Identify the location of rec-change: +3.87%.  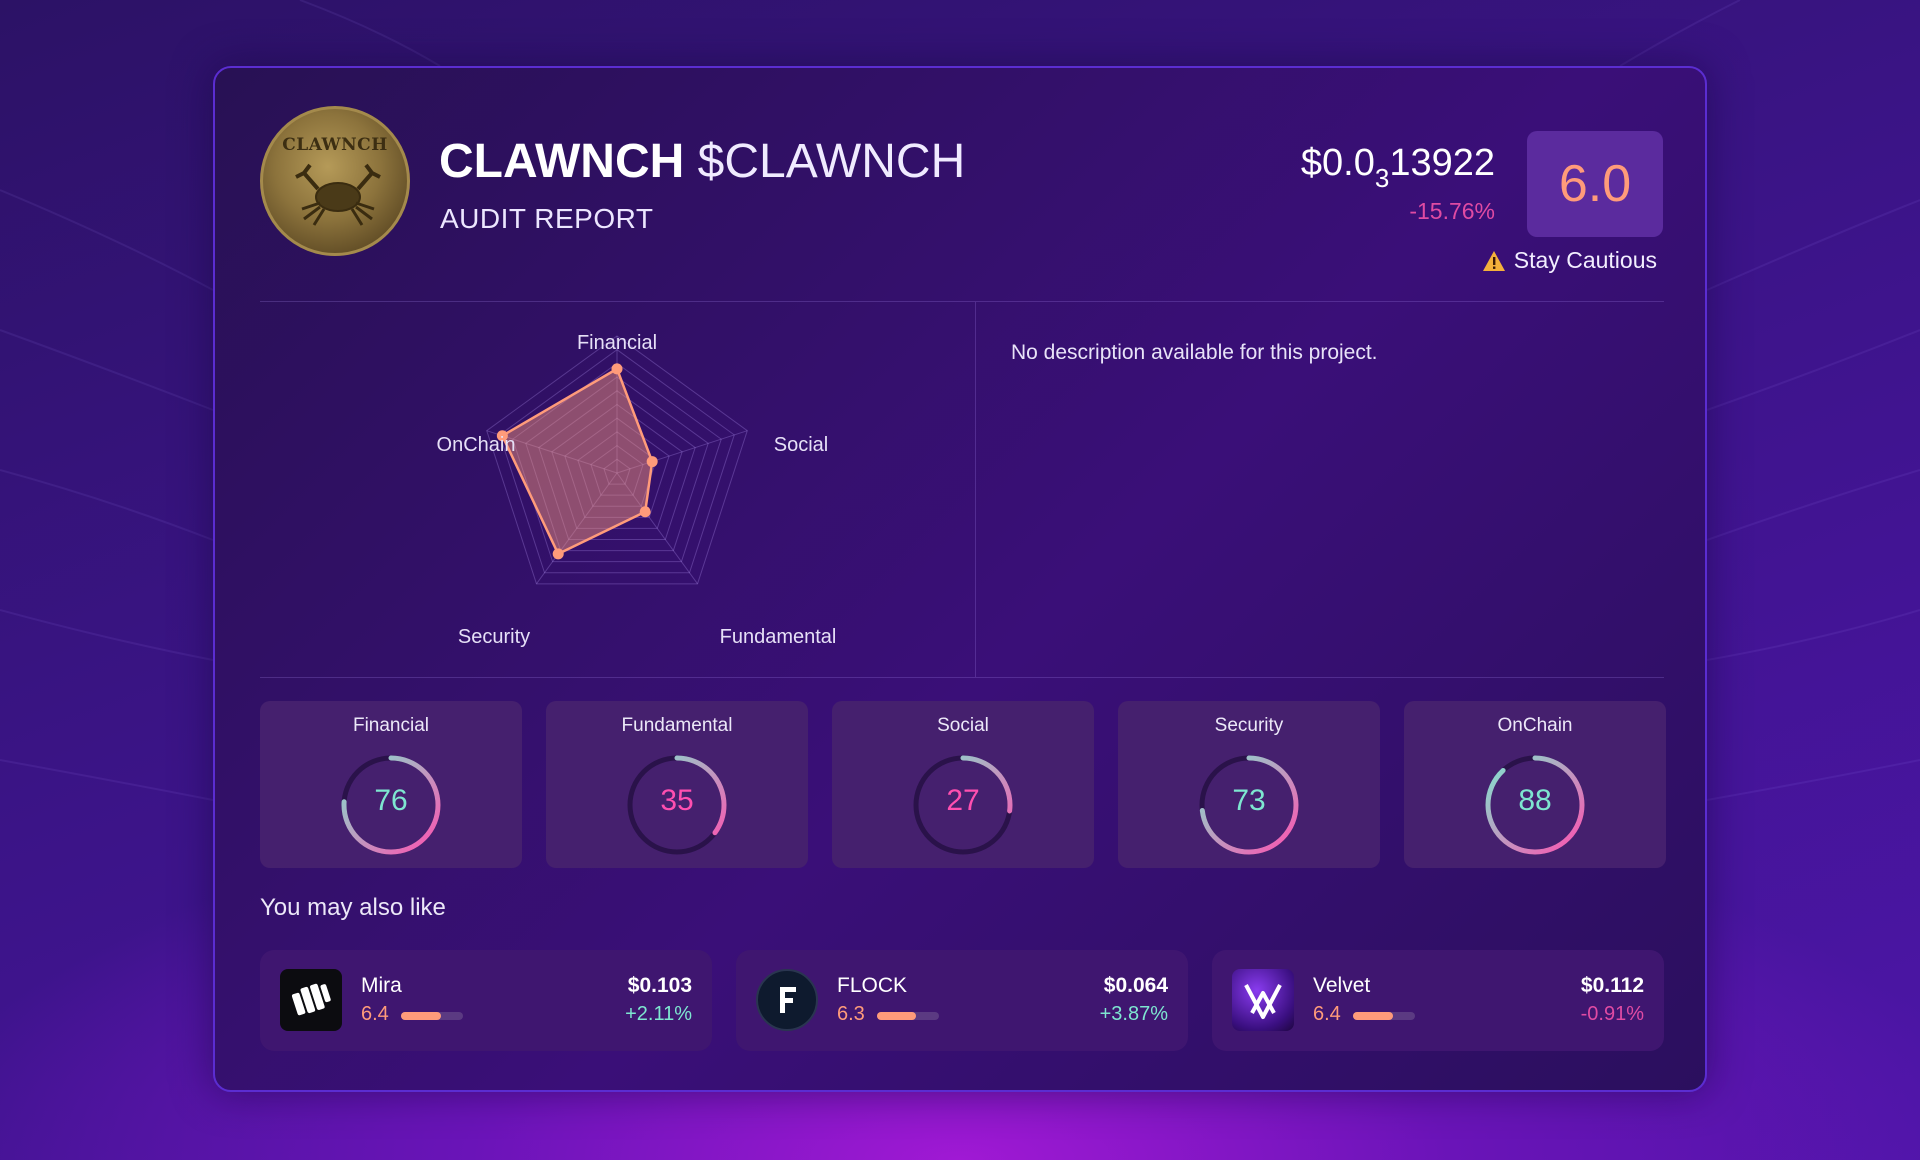
(1133, 1014).